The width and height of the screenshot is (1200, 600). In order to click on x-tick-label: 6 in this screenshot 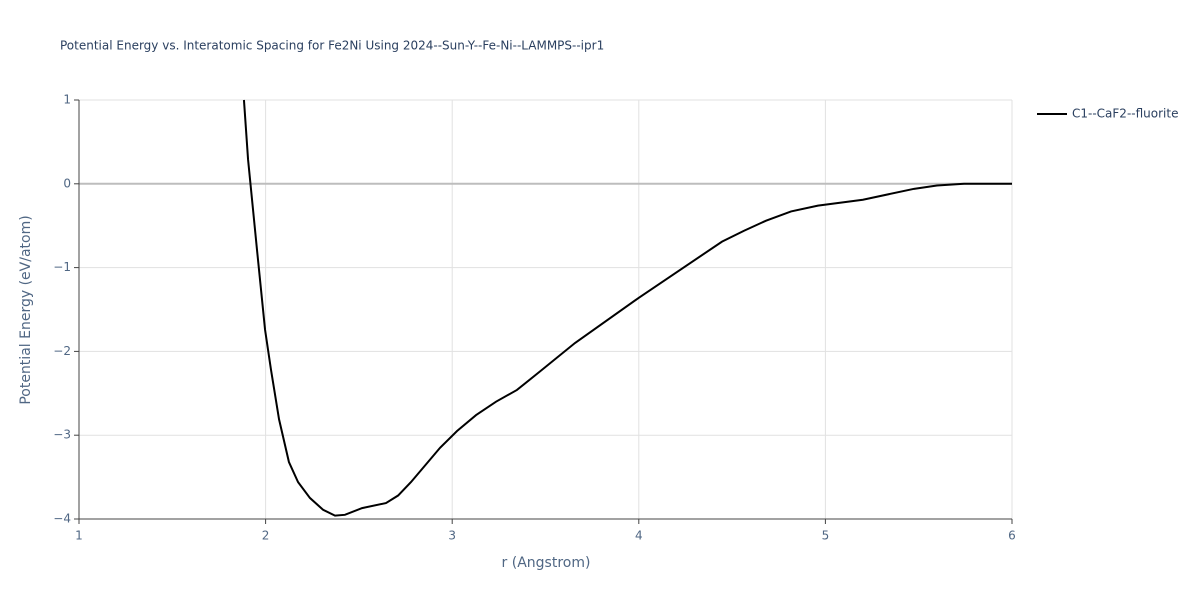, I will do `click(1012, 536)`.